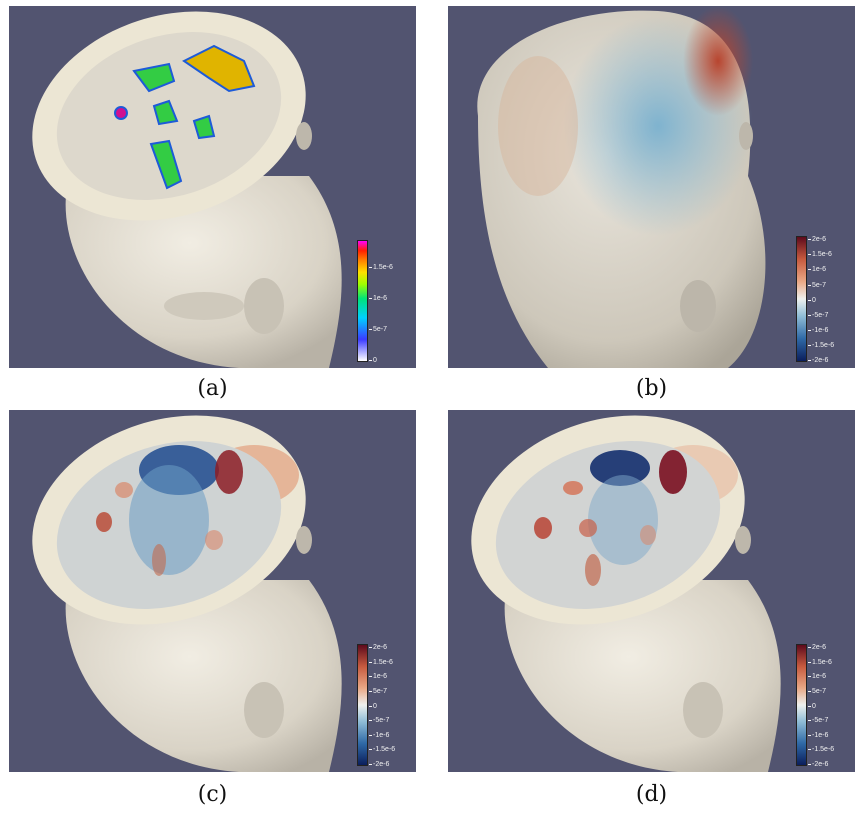 This screenshot has width=861, height=815. I want to click on figure-caption-a: (a), so click(212, 388).